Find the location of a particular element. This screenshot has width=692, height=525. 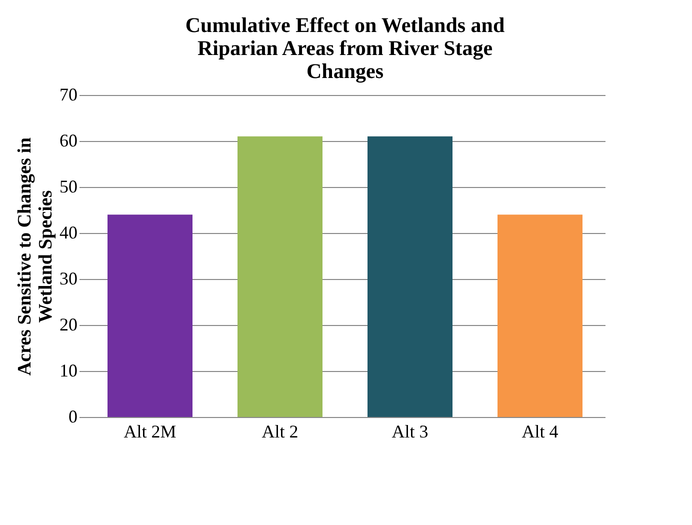

y-tick-label: 50 is located at coordinates (69, 186).